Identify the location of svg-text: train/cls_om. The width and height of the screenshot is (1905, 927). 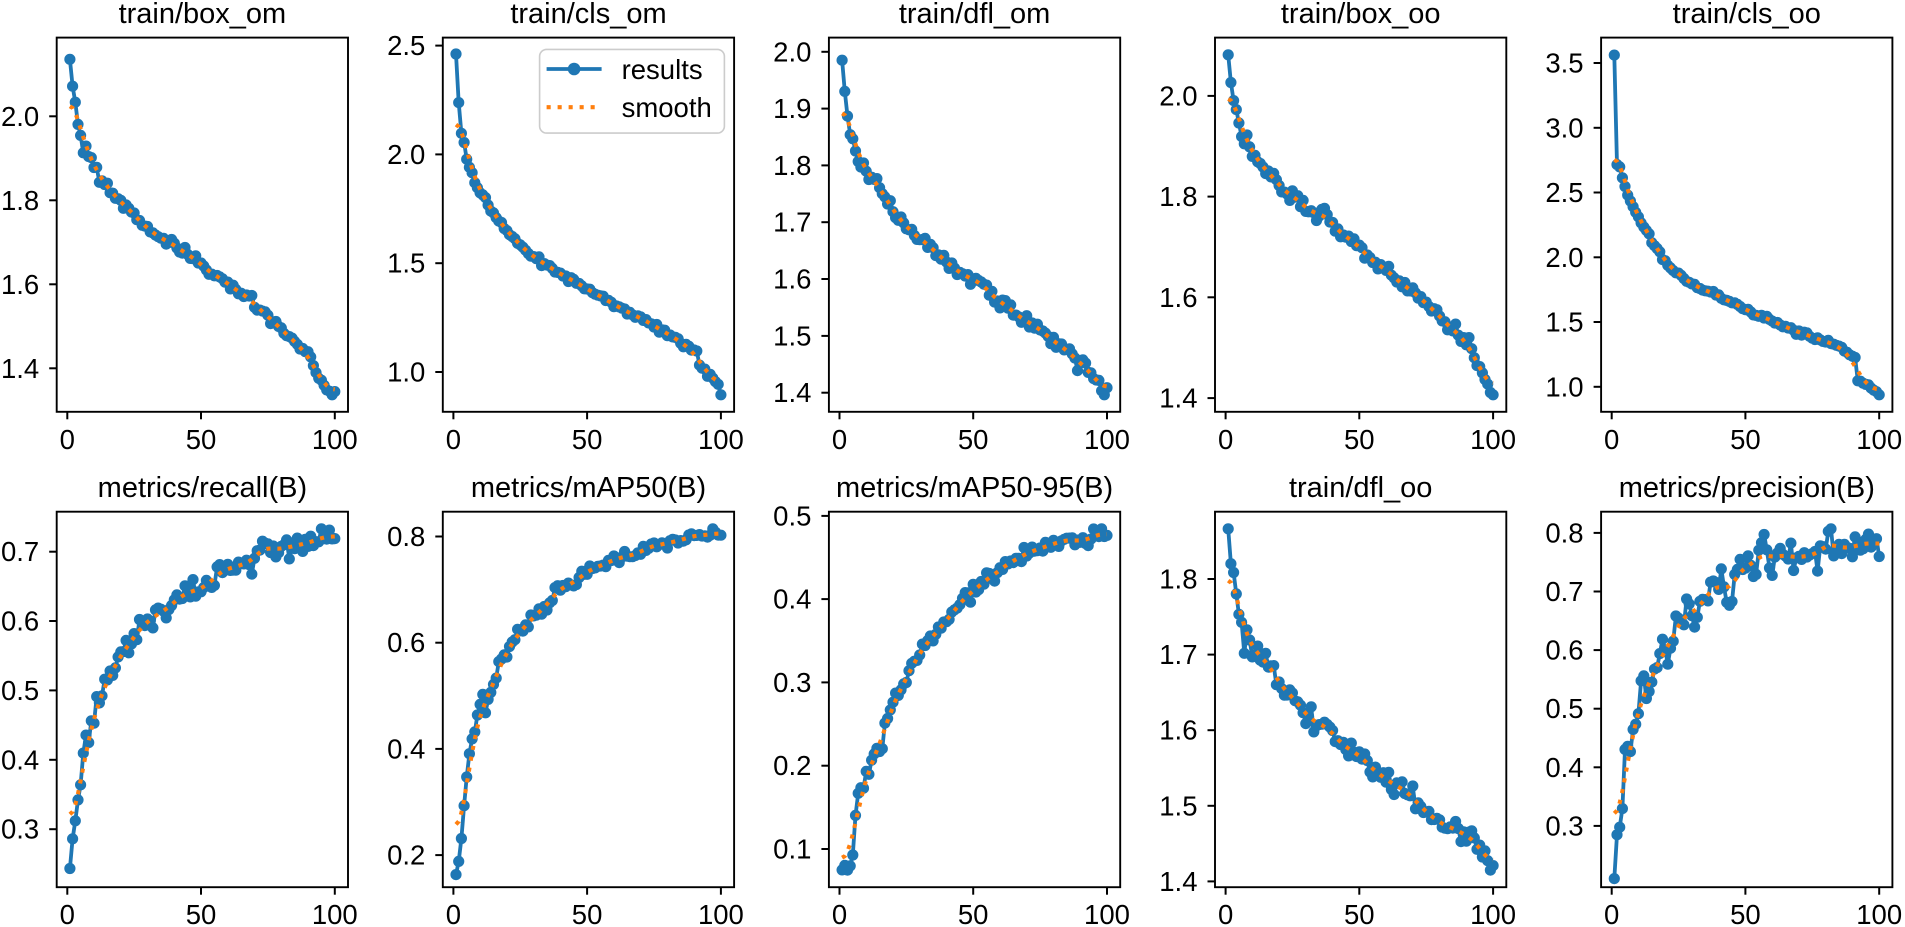
(588, 15).